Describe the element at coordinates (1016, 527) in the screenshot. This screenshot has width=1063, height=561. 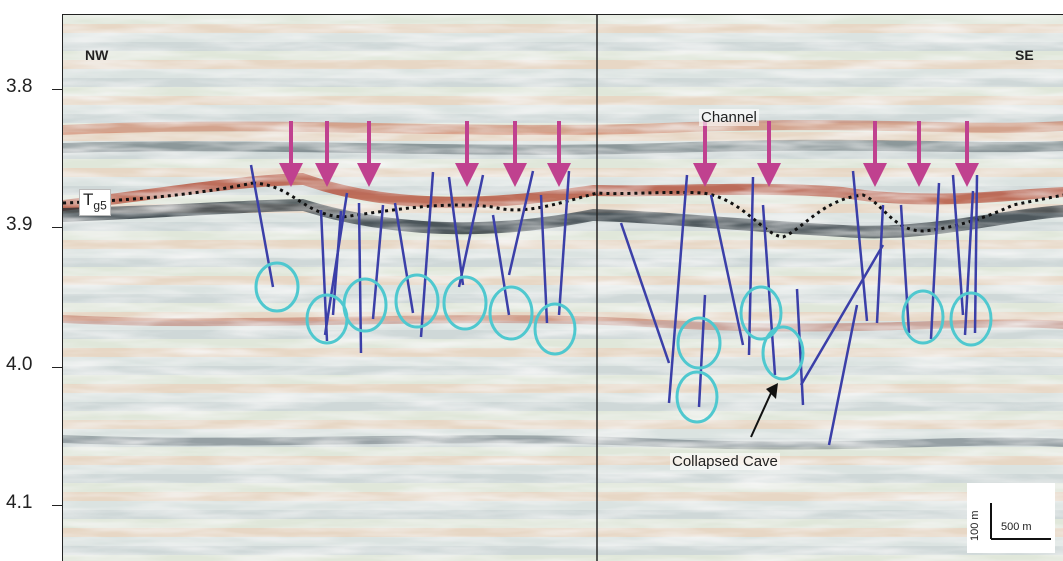
I see `scale-horizontal-label: 500 m` at that location.